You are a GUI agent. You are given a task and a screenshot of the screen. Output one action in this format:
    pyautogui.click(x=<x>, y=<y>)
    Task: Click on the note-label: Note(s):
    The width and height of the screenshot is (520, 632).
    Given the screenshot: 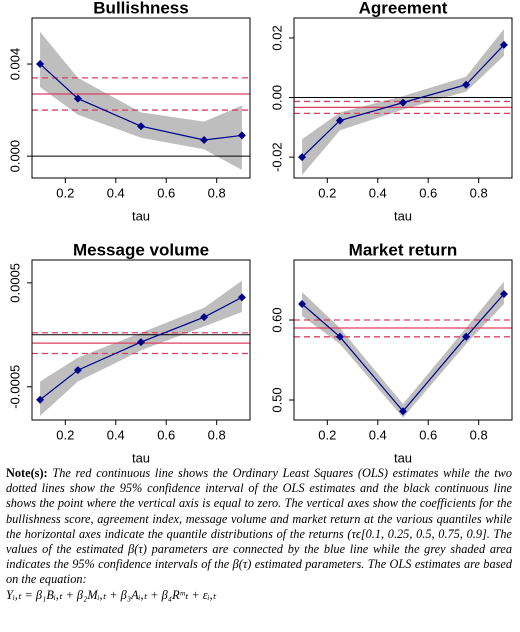 What is the action you would take?
    pyautogui.click(x=27, y=473)
    